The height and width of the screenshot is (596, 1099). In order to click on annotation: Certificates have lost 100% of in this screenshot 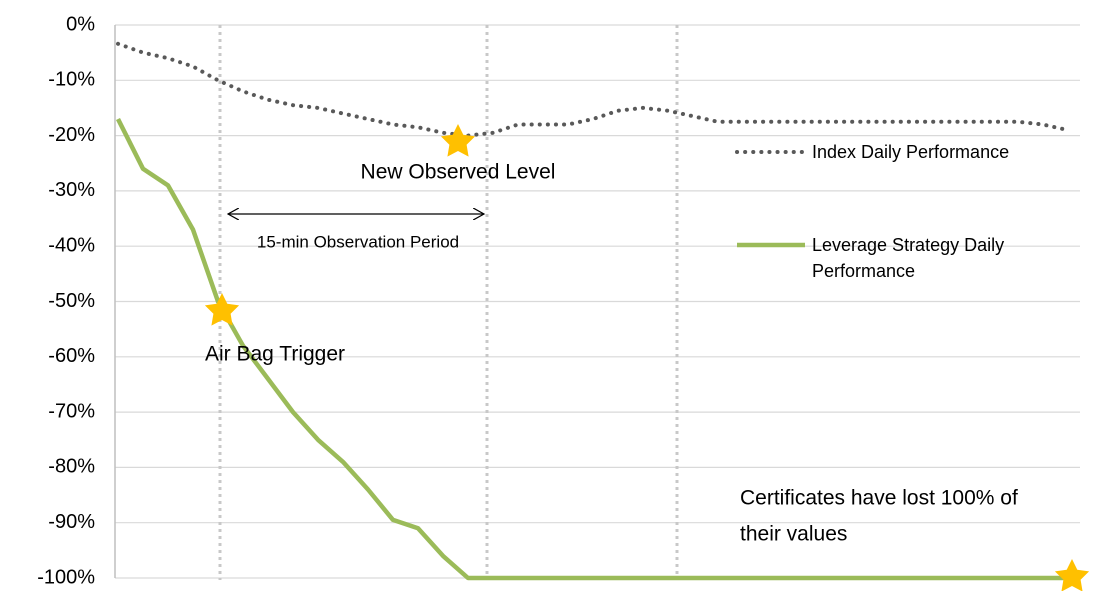, I will do `click(879, 498)`.